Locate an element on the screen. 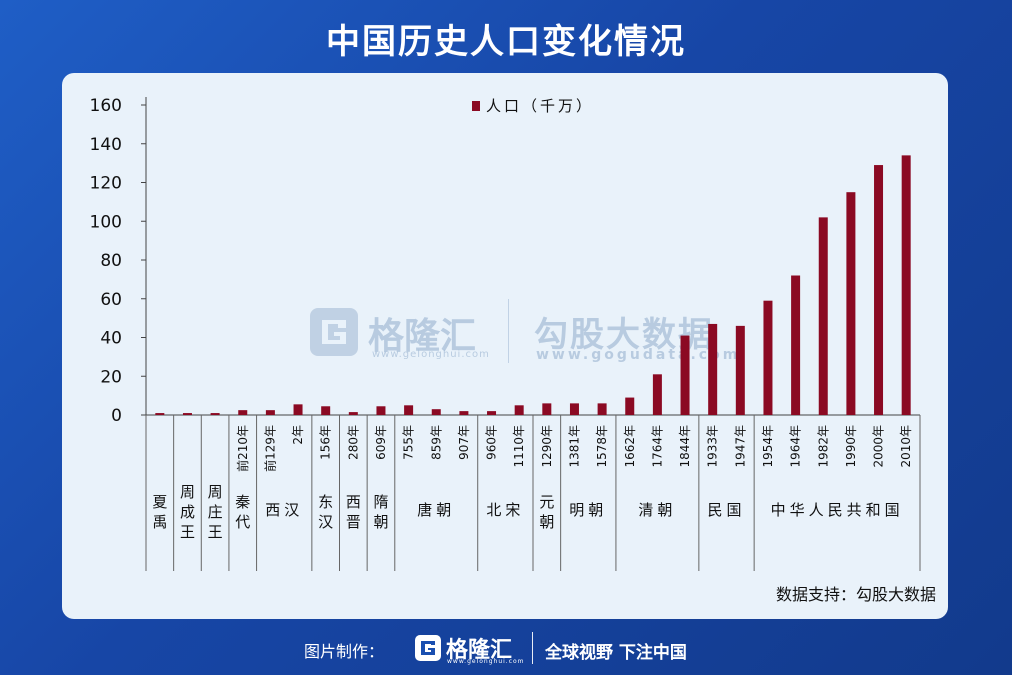 The width and height of the screenshot is (1012, 675). dynasty-label: 北宋 is located at coordinates (505, 510).